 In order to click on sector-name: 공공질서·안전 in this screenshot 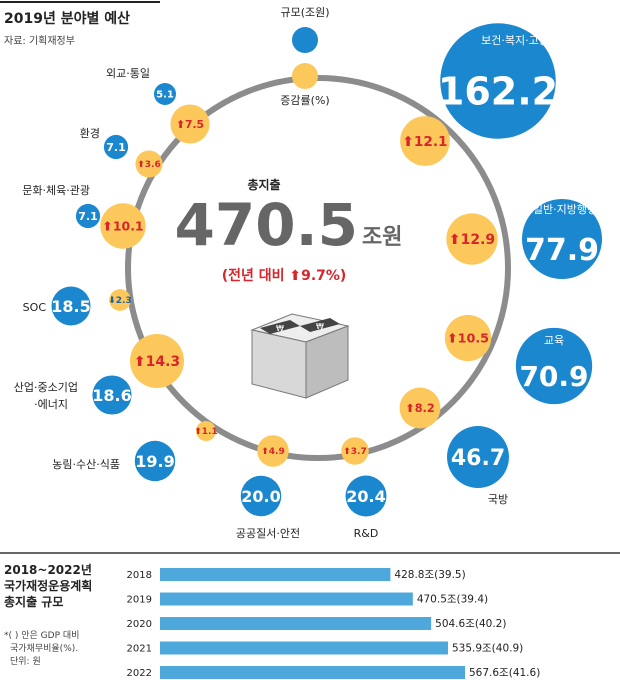, I will do `click(268, 533)`.